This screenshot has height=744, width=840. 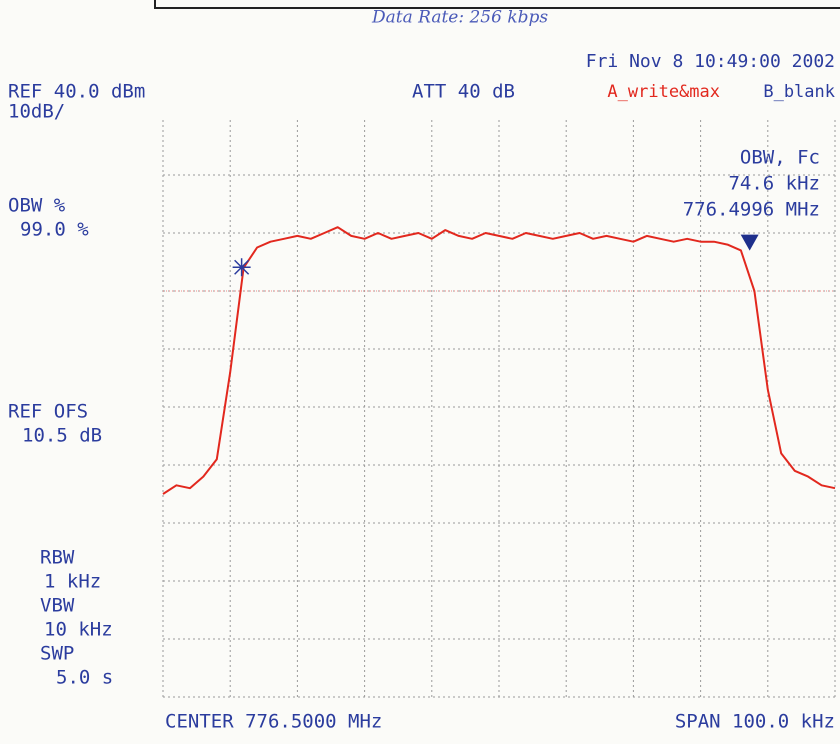 I want to click on rbw-value: 1 kHz, so click(x=72, y=582).